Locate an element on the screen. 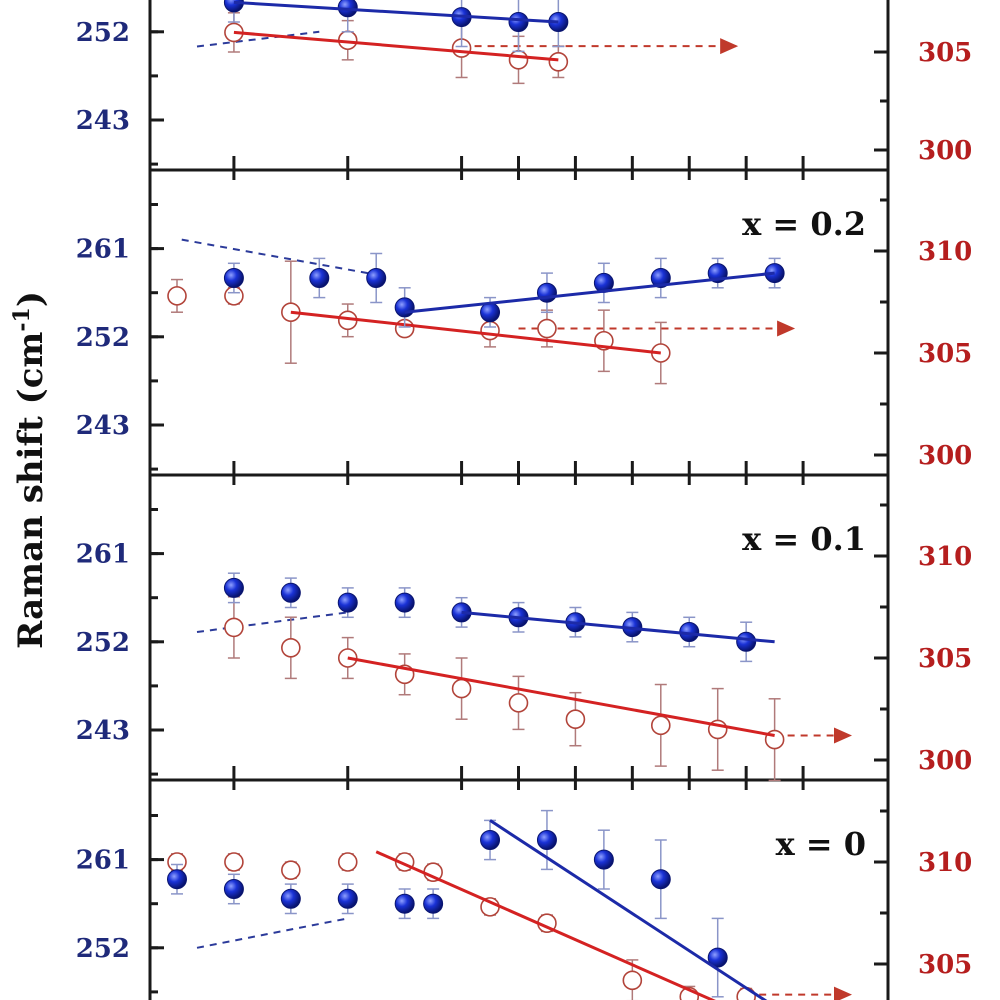 The image size is (1000, 1000). svg-text: Raman shift (cm-1) is located at coordinates (30, 470).